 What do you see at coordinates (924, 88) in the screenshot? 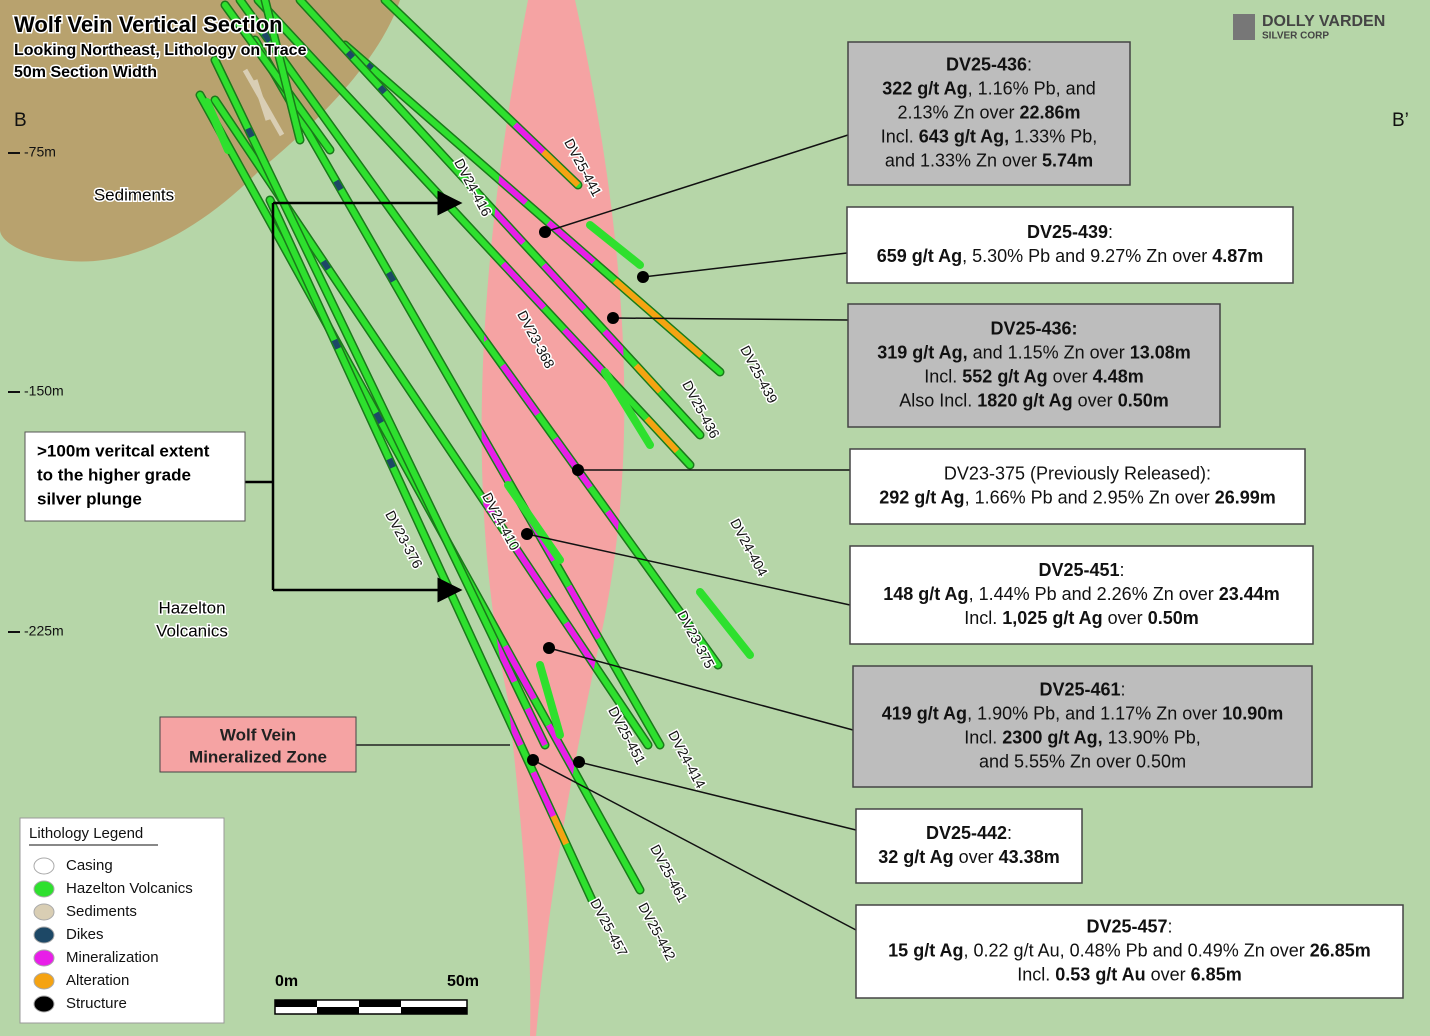
I see `callout-run: 322 g/t Ag` at bounding box center [924, 88].